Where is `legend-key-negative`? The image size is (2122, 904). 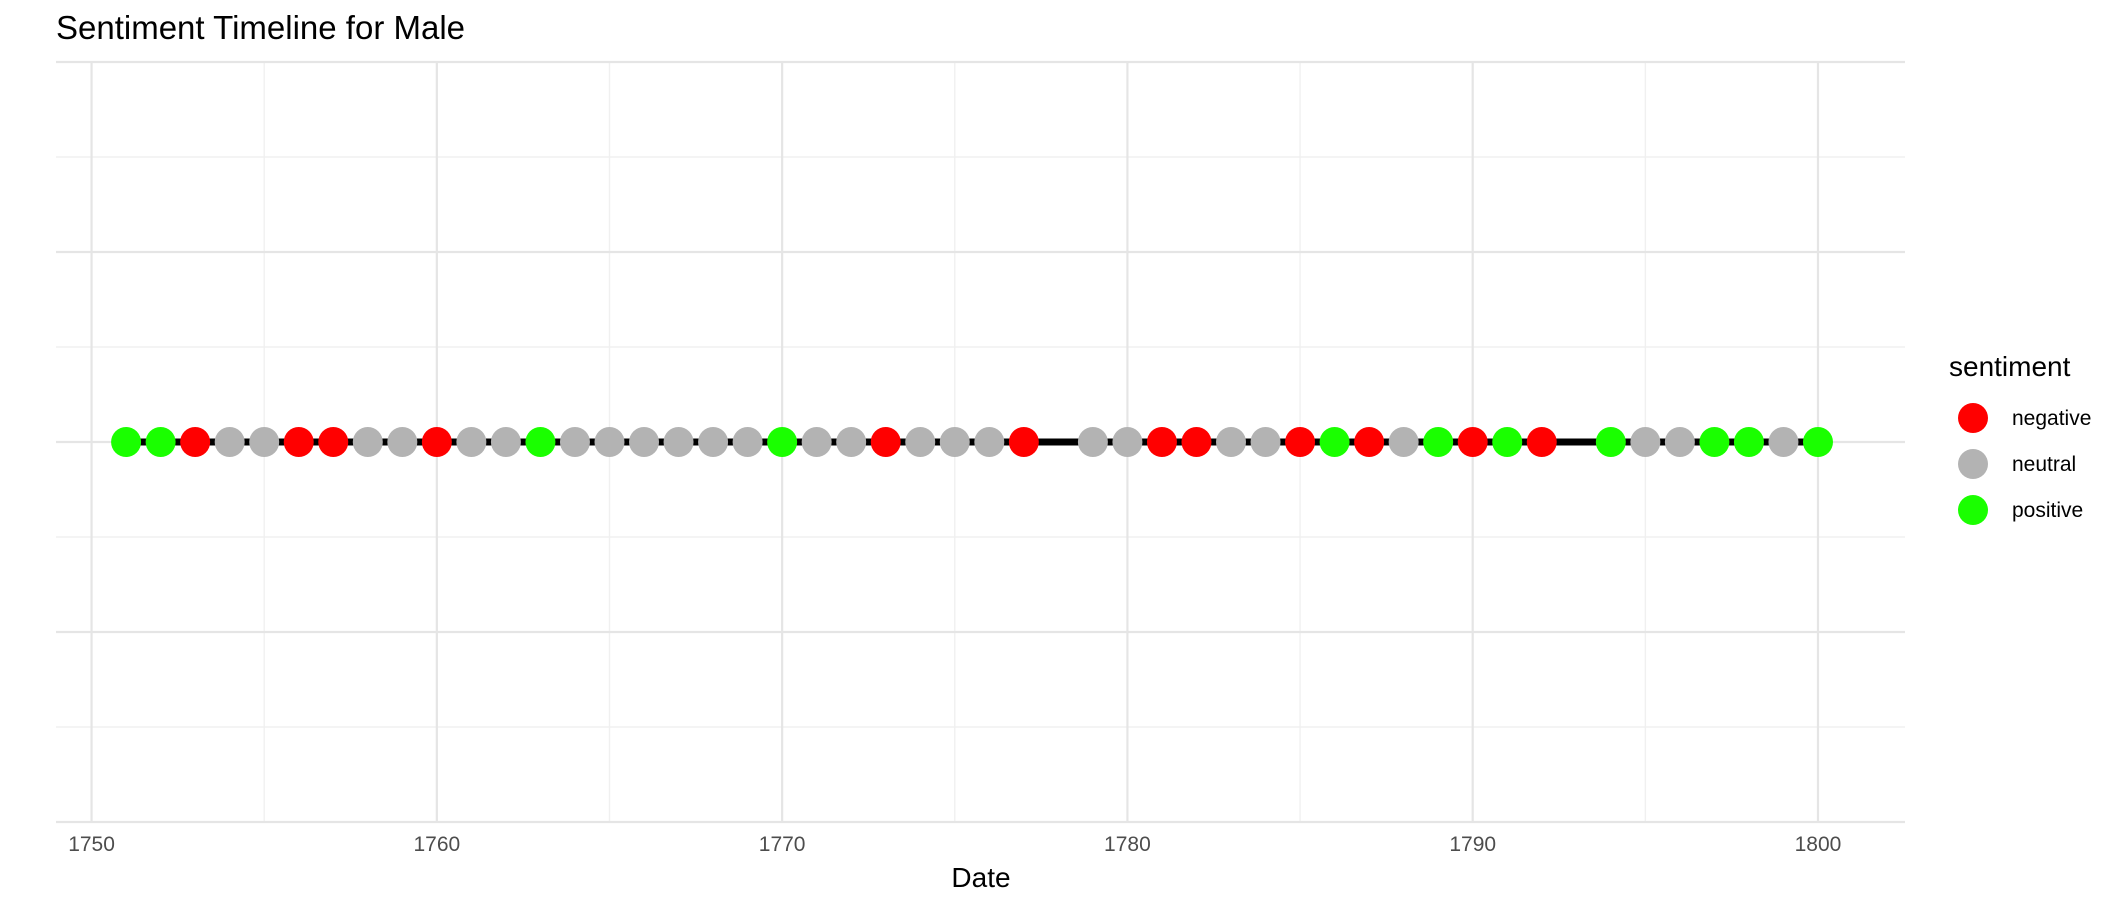 legend-key-negative is located at coordinates (1973, 418).